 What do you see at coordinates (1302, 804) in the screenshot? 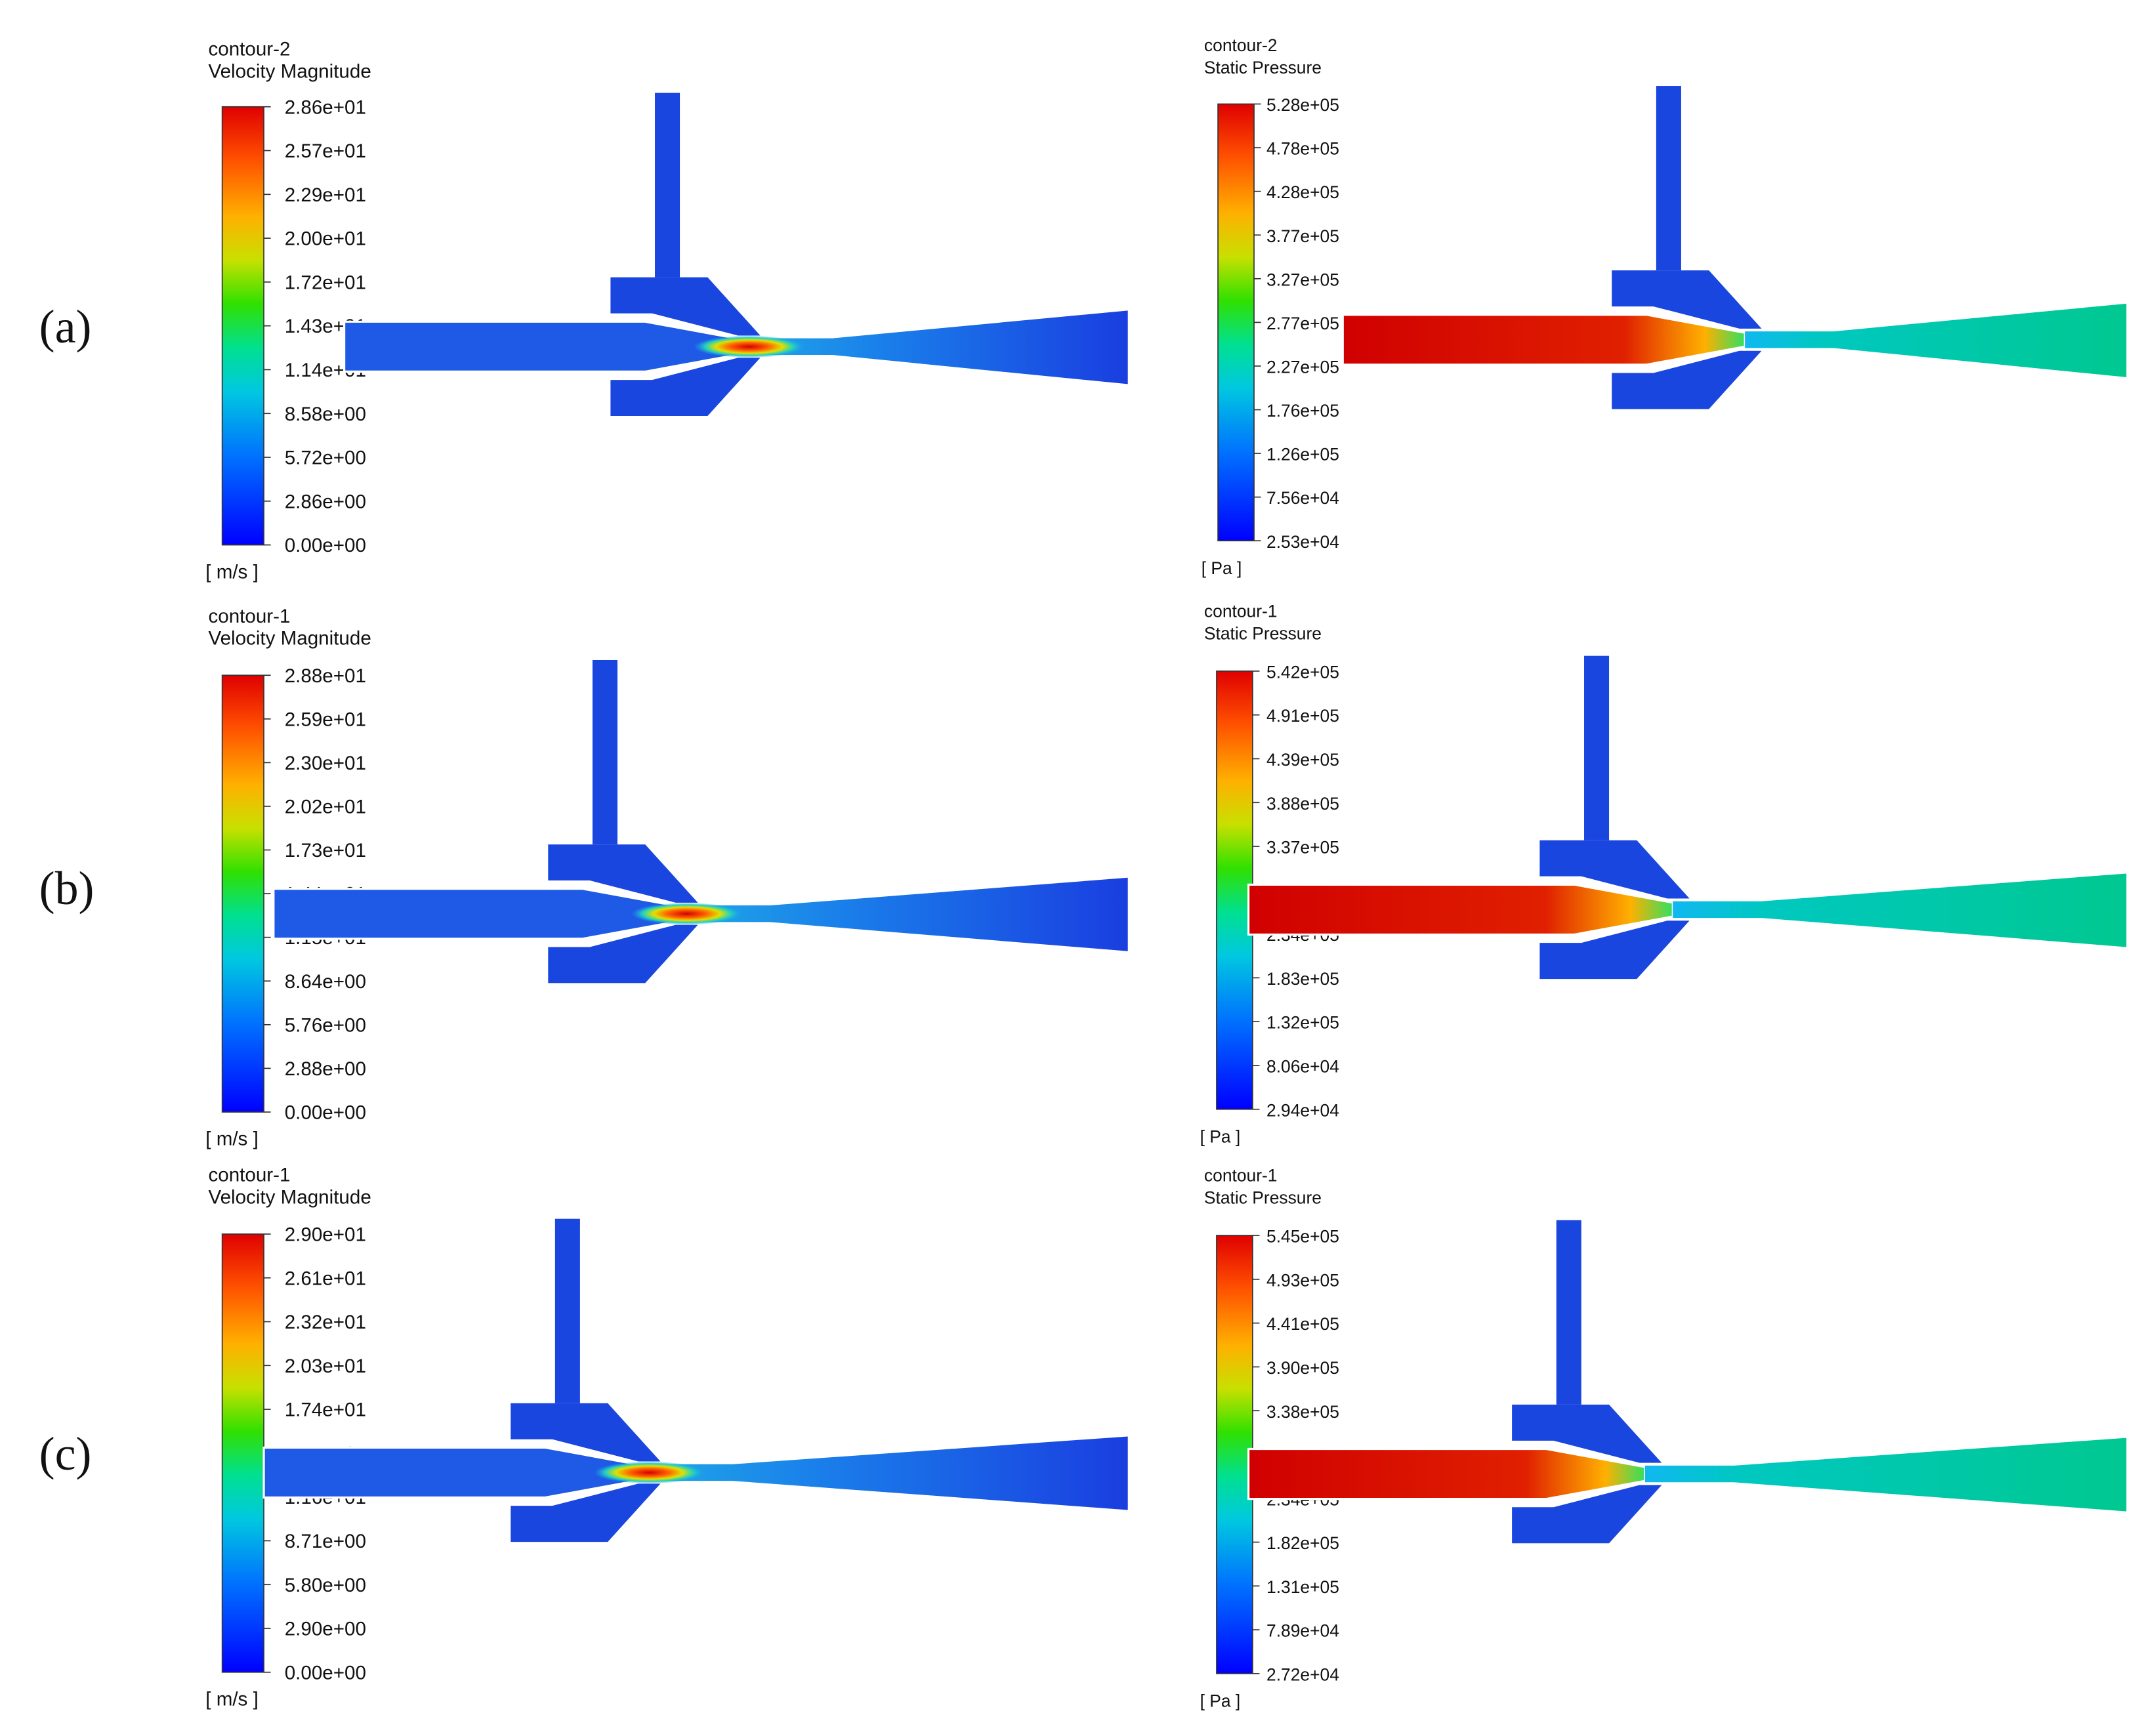
I see `colorbar-label: 3.88e+05` at bounding box center [1302, 804].